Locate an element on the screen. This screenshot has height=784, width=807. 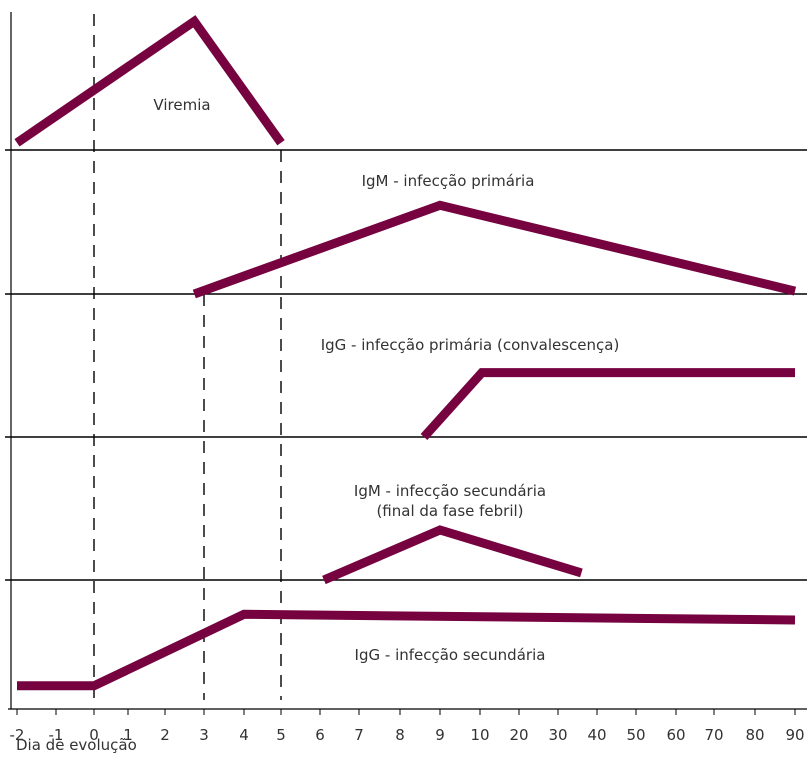
series-label-2: IgM - infecção primária is located at coordinates (448, 181).